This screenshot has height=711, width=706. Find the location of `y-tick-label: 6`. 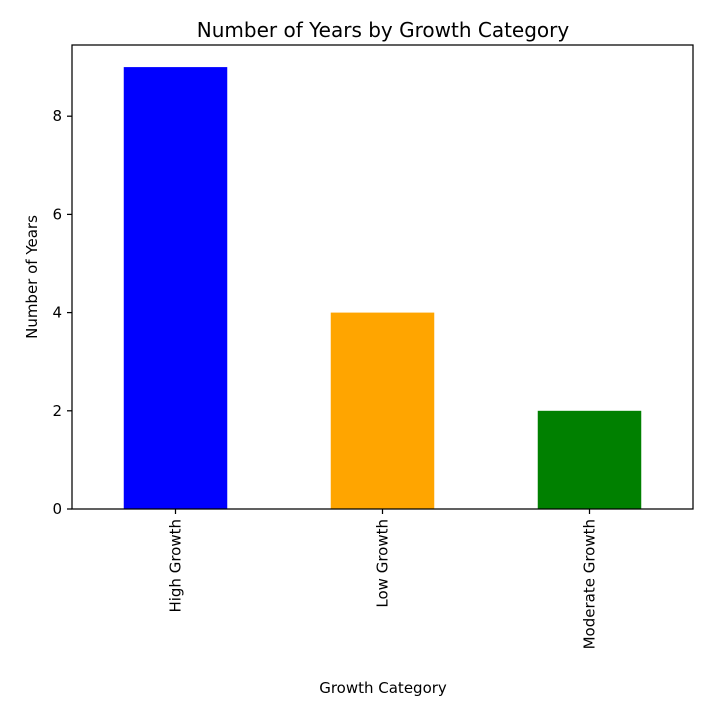

y-tick-label: 6 is located at coordinates (57, 214).